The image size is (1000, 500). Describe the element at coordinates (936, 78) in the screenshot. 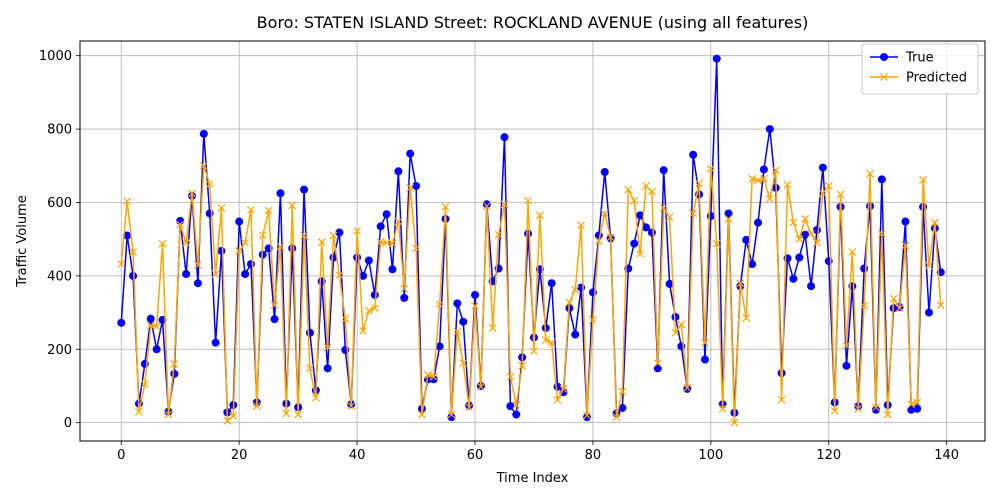

I see `legend-predicted-label: Predicted` at that location.